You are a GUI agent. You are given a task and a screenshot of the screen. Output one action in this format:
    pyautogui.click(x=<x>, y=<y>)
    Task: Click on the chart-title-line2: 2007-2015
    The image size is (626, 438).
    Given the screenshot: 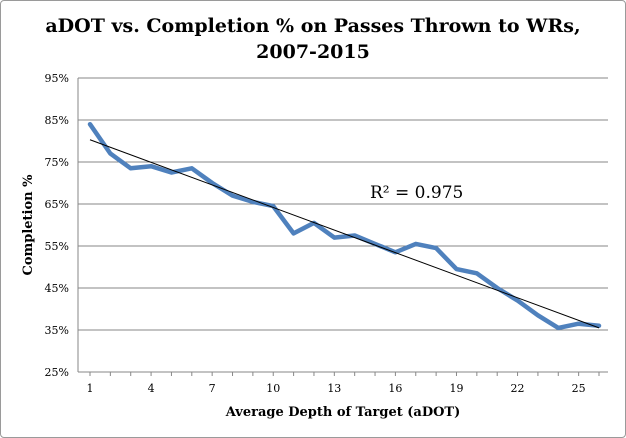 What is the action you would take?
    pyautogui.click(x=313, y=52)
    